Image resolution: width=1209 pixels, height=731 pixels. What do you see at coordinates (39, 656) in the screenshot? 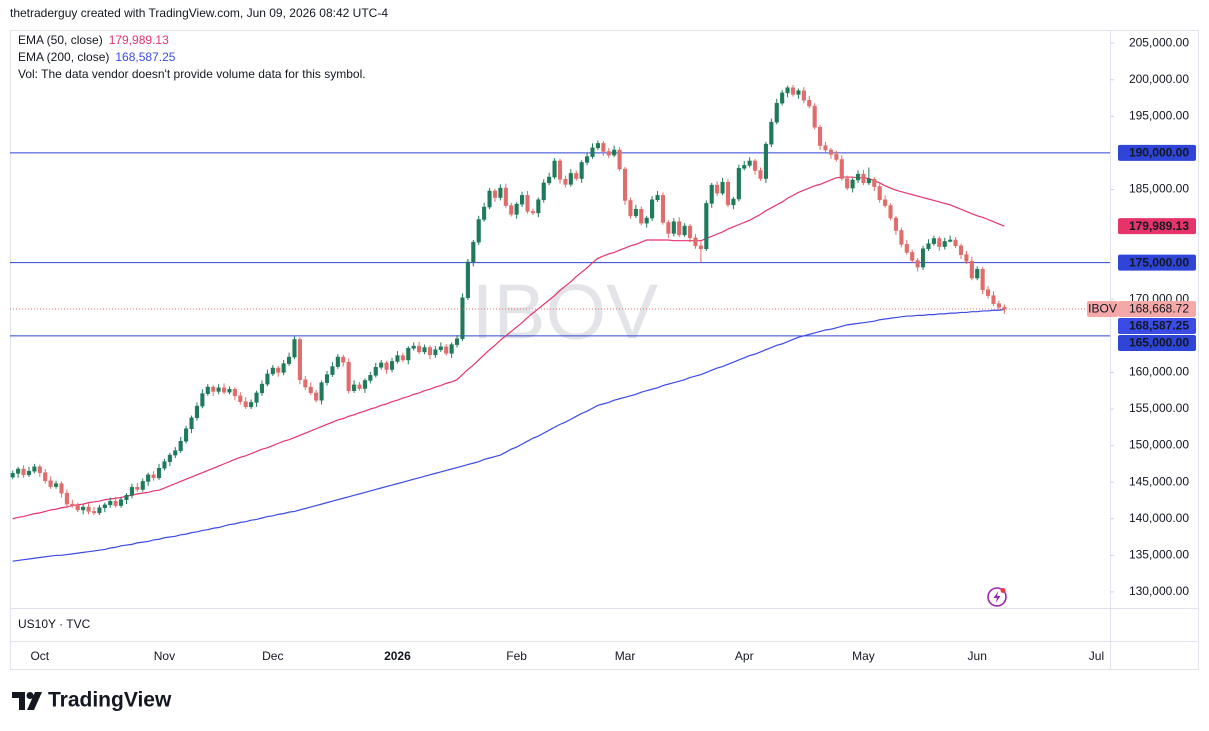
I see `x-tick-label: Oct` at bounding box center [39, 656].